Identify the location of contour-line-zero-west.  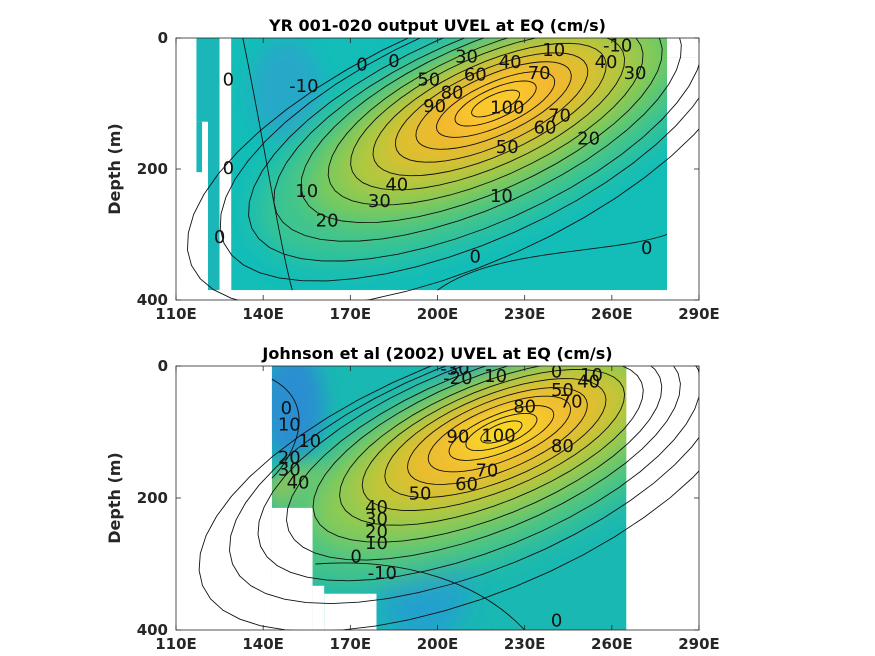
(267, 164).